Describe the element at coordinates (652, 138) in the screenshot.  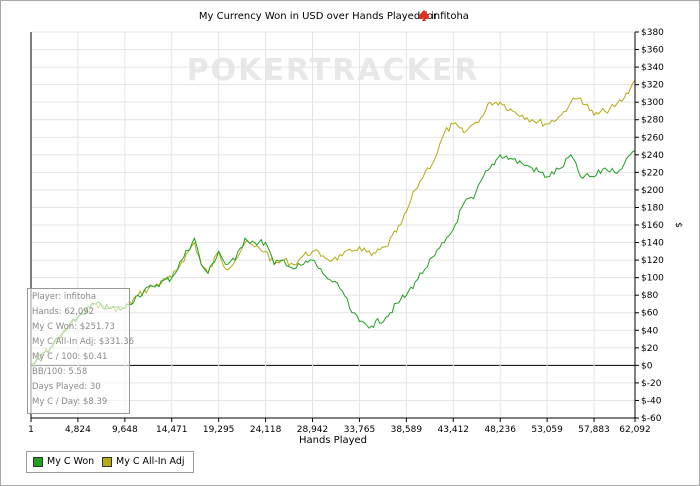
I see `y-tick-label: $260` at that location.